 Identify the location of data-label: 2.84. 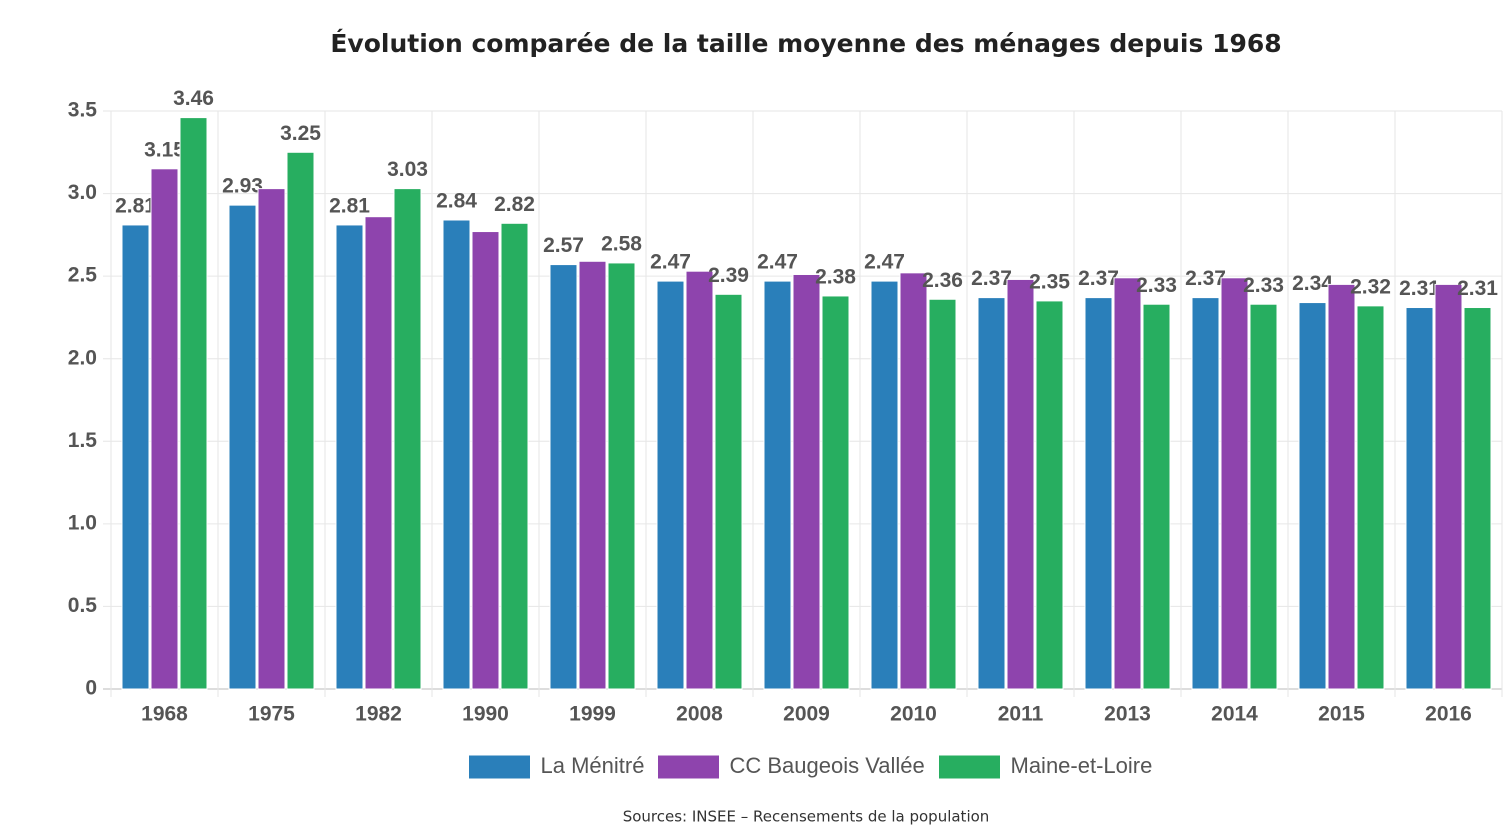
(456, 201).